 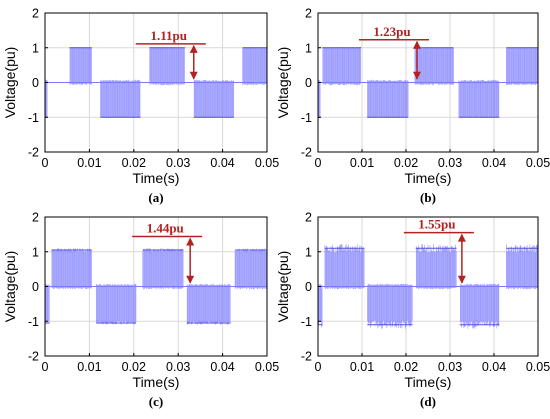 What do you see at coordinates (391, 31) in the screenshot?
I see `annotation-label: 1.23pu` at bounding box center [391, 31].